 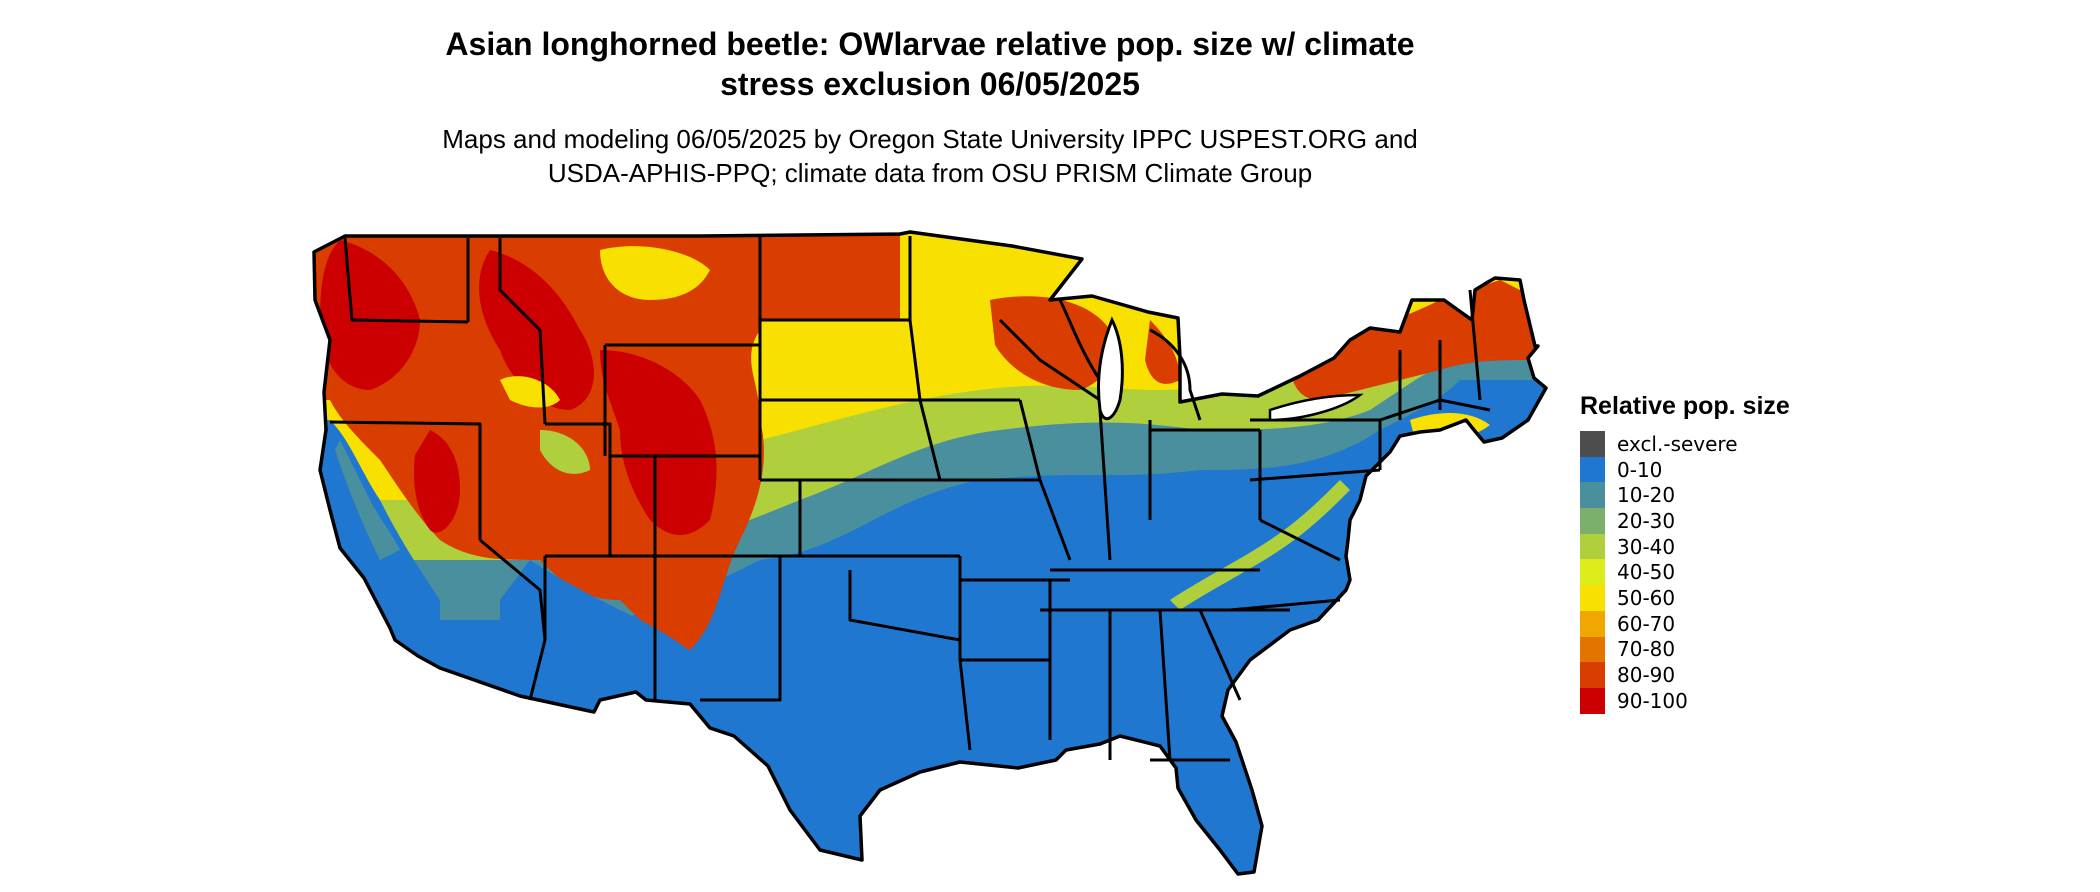 What do you see at coordinates (1646, 495) in the screenshot?
I see `legend-label: 10-20` at bounding box center [1646, 495].